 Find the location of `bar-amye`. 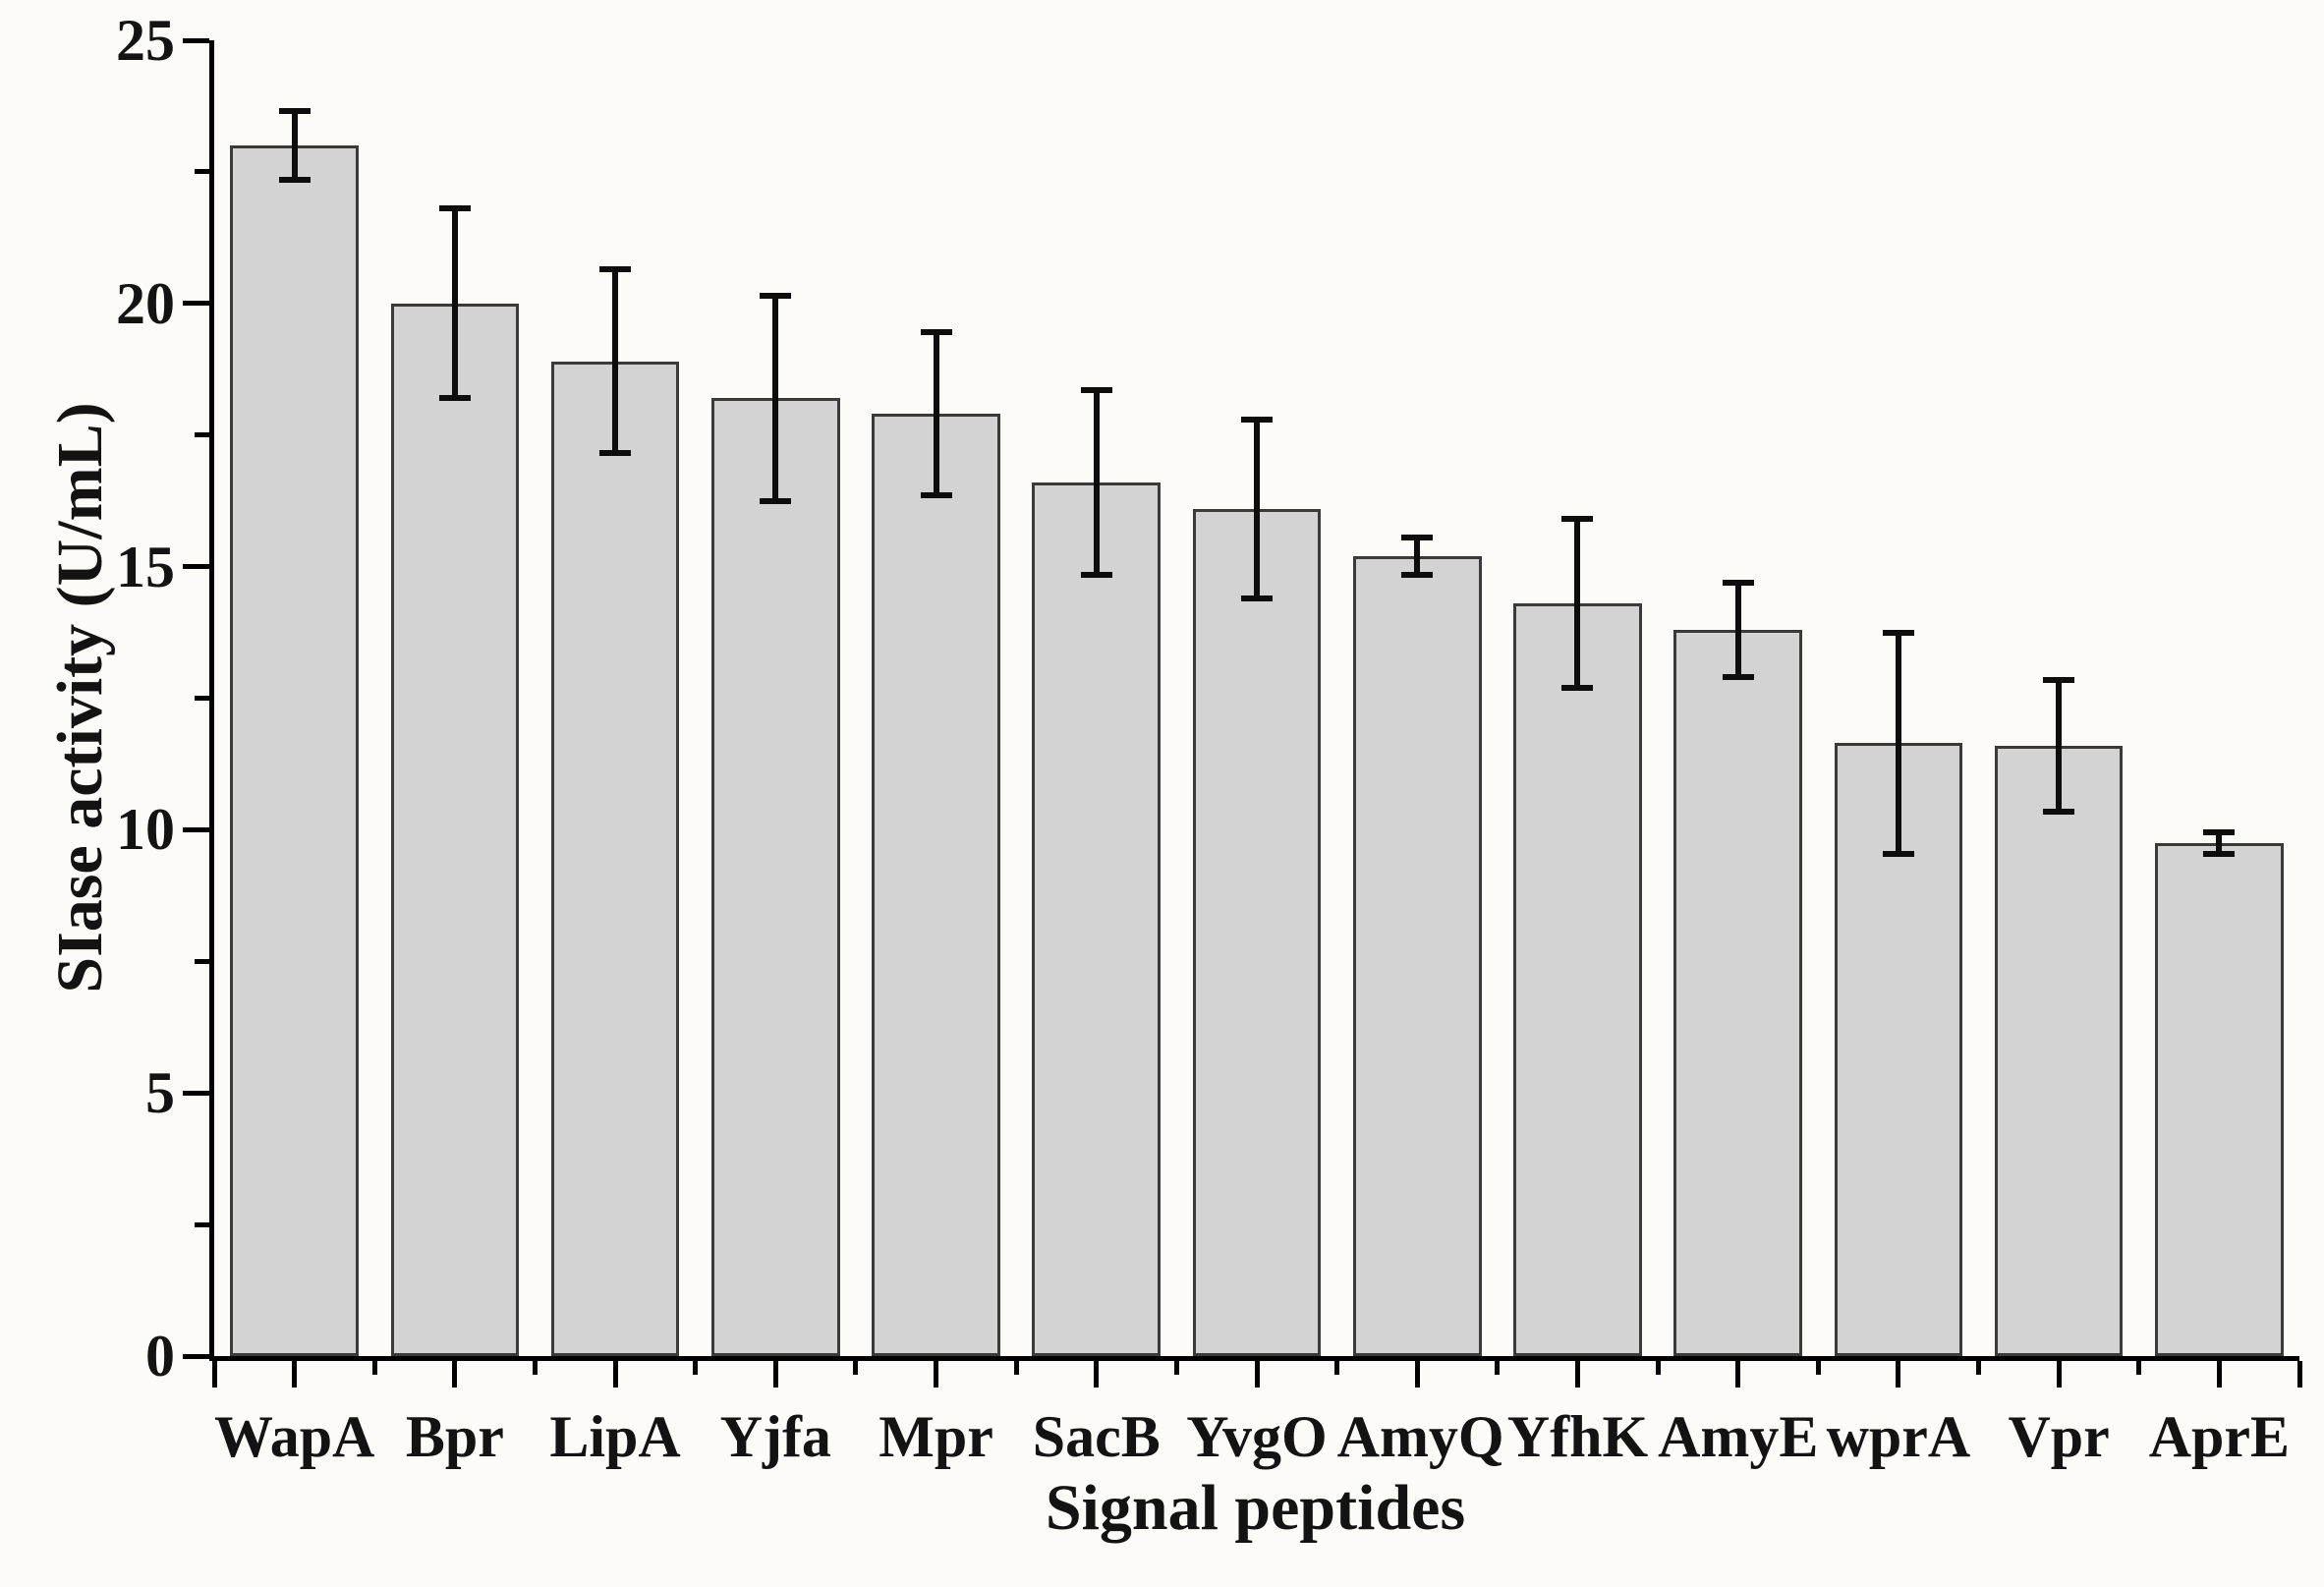

bar-amye is located at coordinates (1737, 992).